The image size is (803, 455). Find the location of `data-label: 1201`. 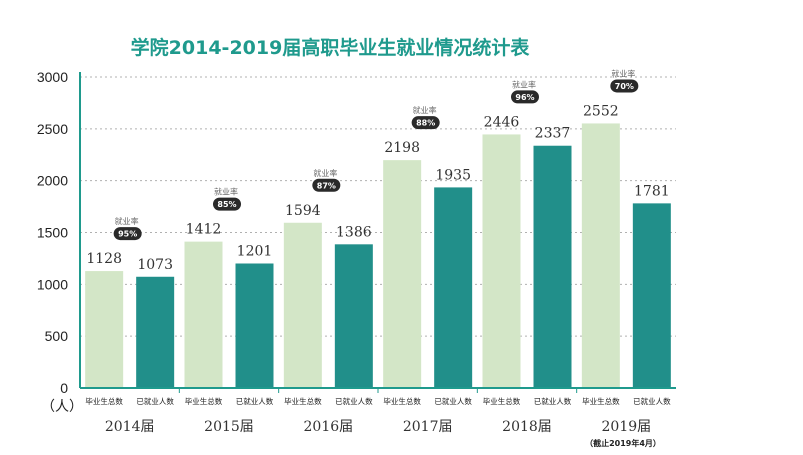

data-label: 1201 is located at coordinates (255, 251).